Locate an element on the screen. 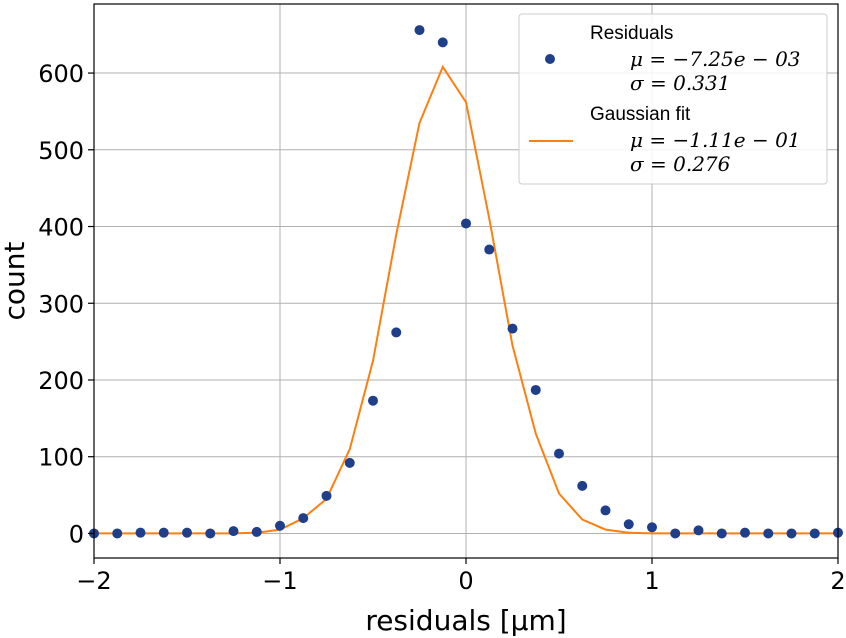 This screenshot has width=846, height=638. x-tick-label: 0 is located at coordinates (465, 581).